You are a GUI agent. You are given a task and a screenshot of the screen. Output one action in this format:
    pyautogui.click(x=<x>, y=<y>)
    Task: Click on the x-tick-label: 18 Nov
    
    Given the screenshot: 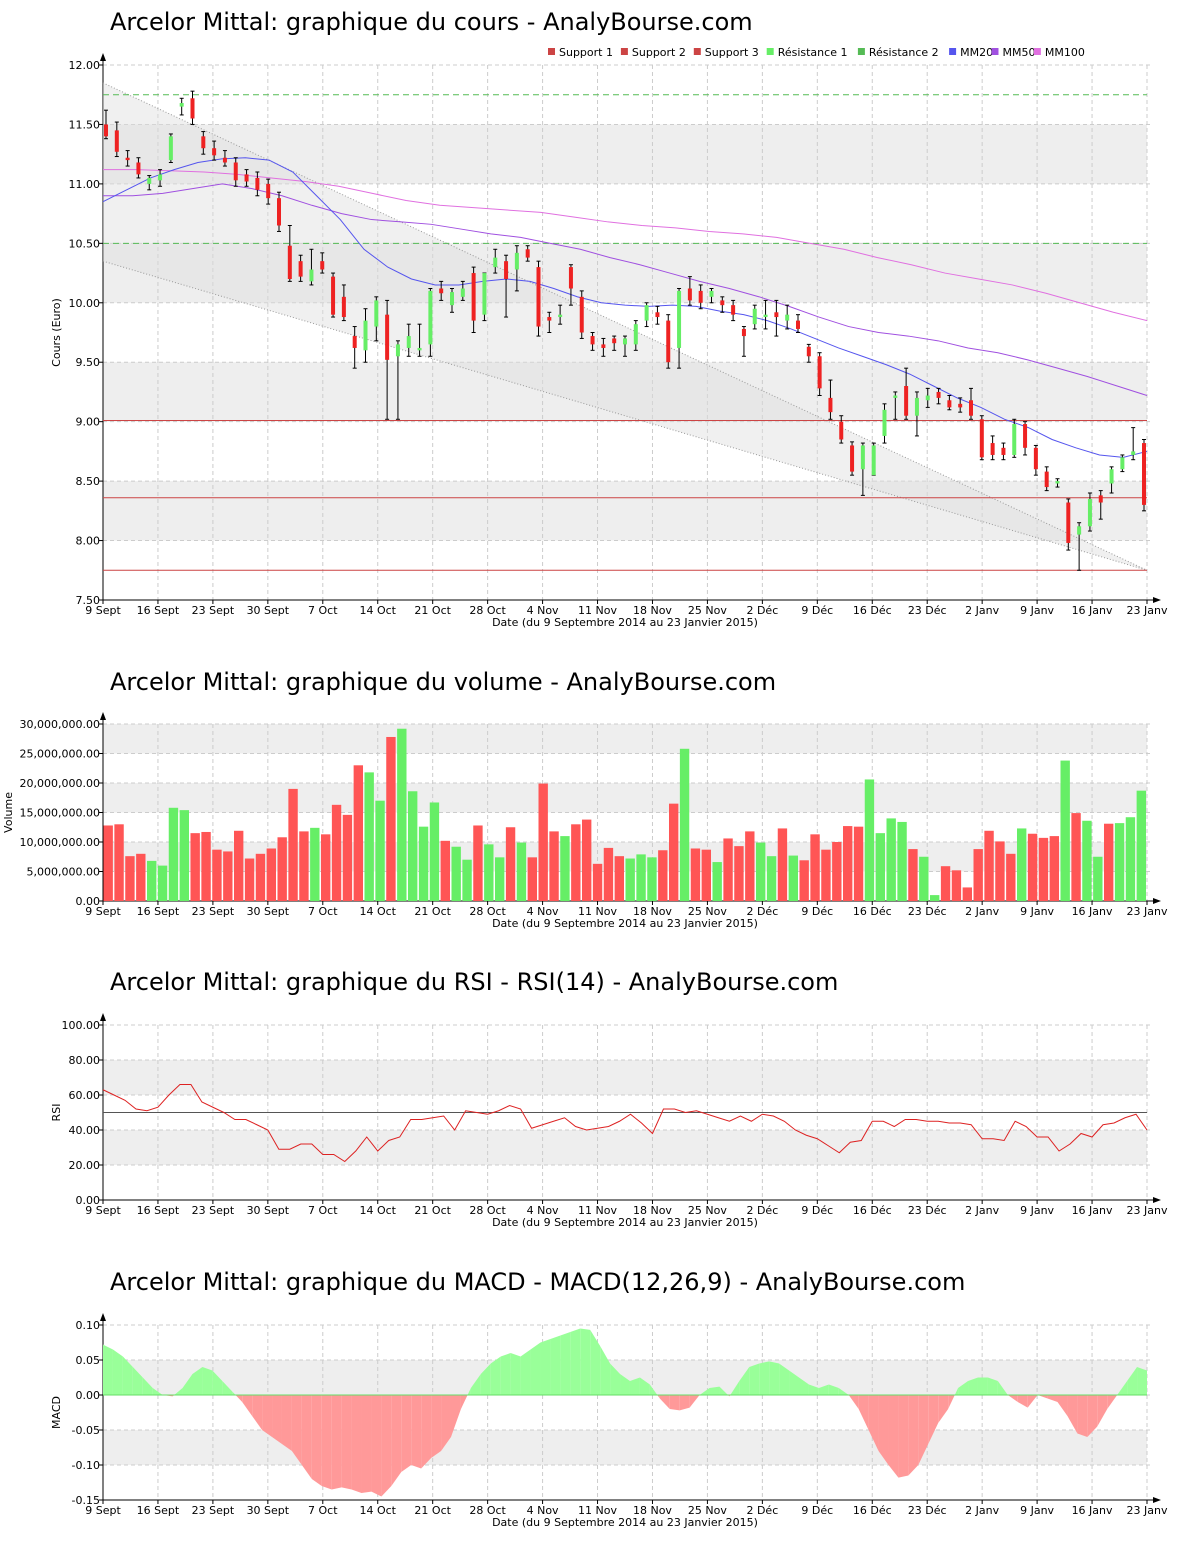 What is the action you would take?
    pyautogui.click(x=652, y=911)
    